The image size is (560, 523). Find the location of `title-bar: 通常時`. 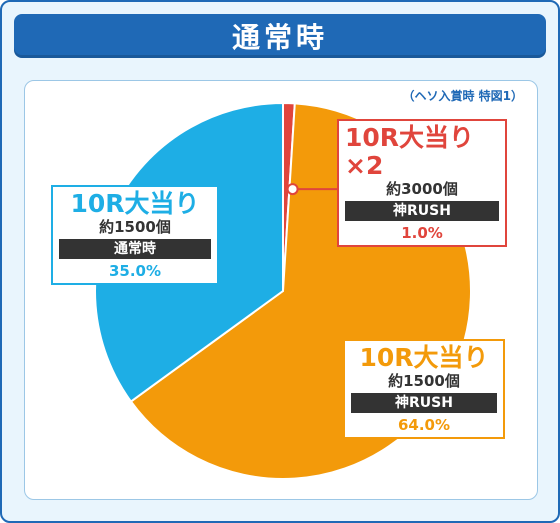

title-bar: 通常時 is located at coordinates (280, 36).